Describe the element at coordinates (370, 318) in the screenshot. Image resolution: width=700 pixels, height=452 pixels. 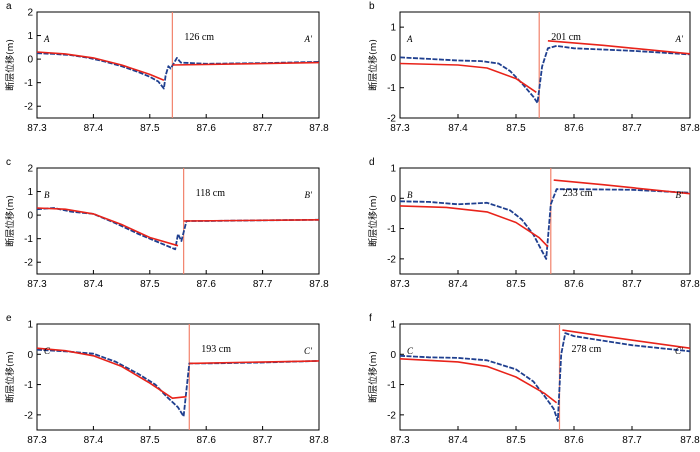
I see `panel-letter: f` at that location.